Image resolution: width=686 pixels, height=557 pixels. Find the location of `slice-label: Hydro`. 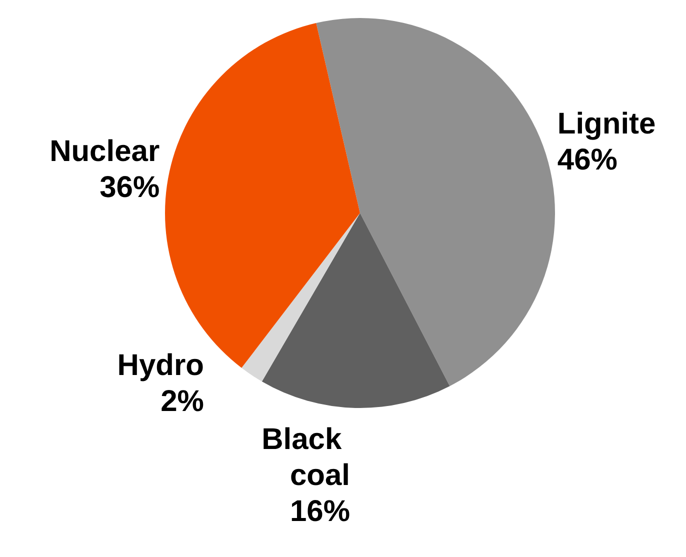

slice-label: Hydro is located at coordinates (160, 365).